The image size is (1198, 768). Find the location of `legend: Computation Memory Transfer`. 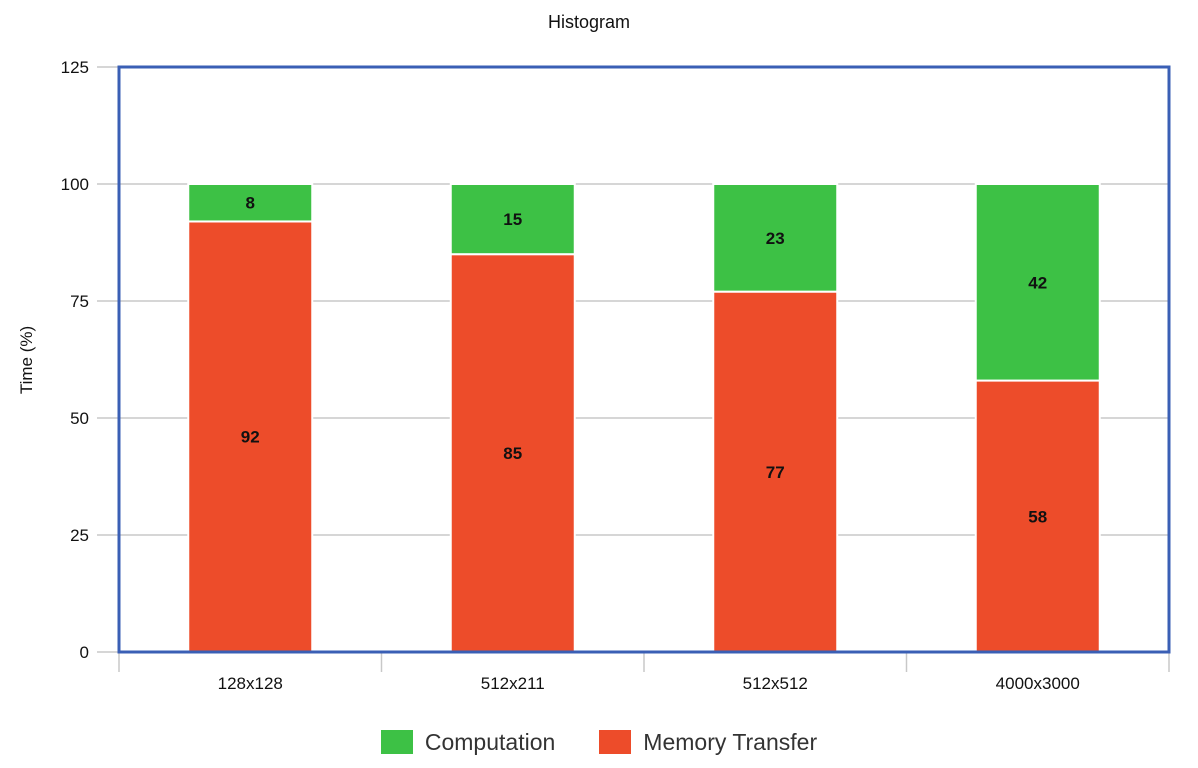

legend: Computation Memory Transfer is located at coordinates (599, 742).